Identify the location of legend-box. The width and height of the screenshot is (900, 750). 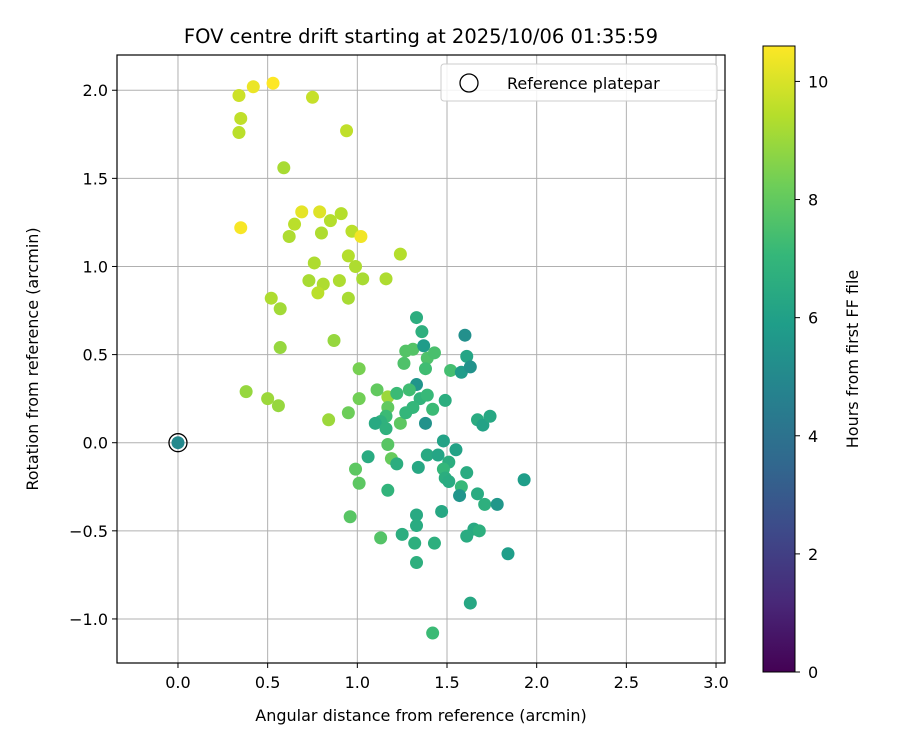
(579, 82).